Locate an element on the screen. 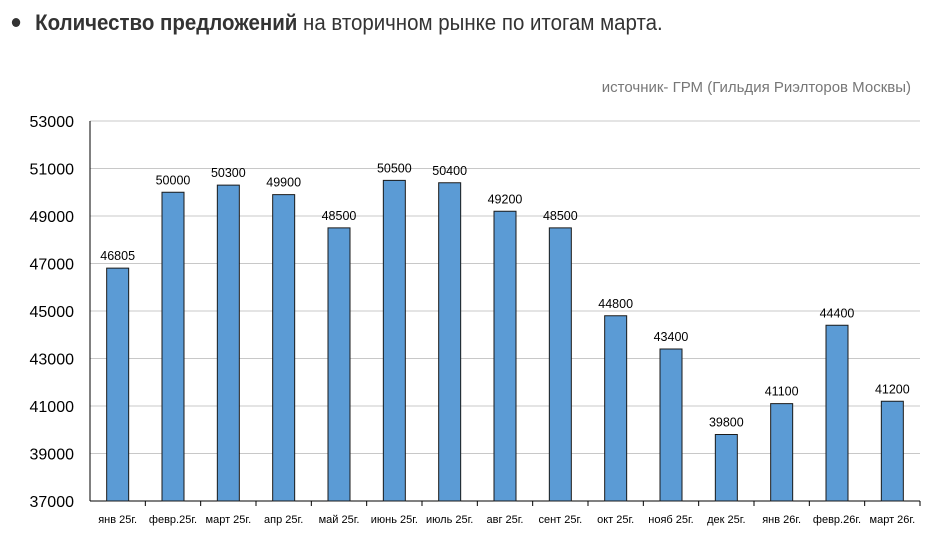 This screenshot has height=546, width=951. x-tick-label: дек 25г. is located at coordinates (726, 520).